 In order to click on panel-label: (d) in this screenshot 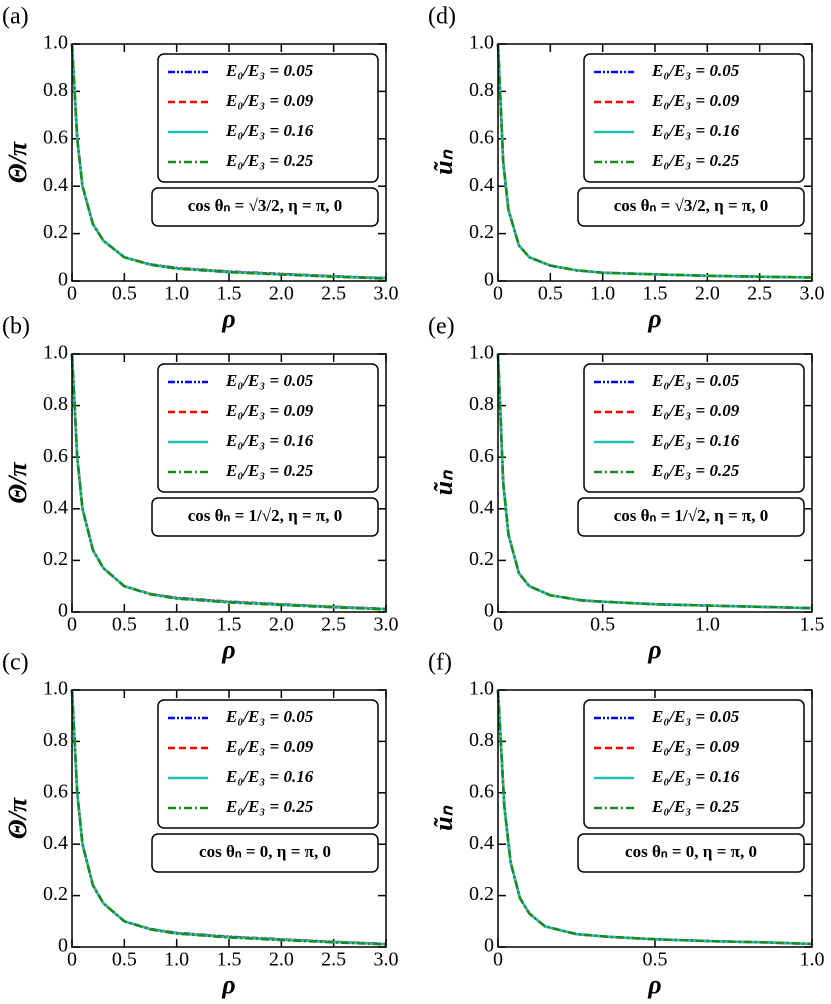, I will do `click(442, 17)`.